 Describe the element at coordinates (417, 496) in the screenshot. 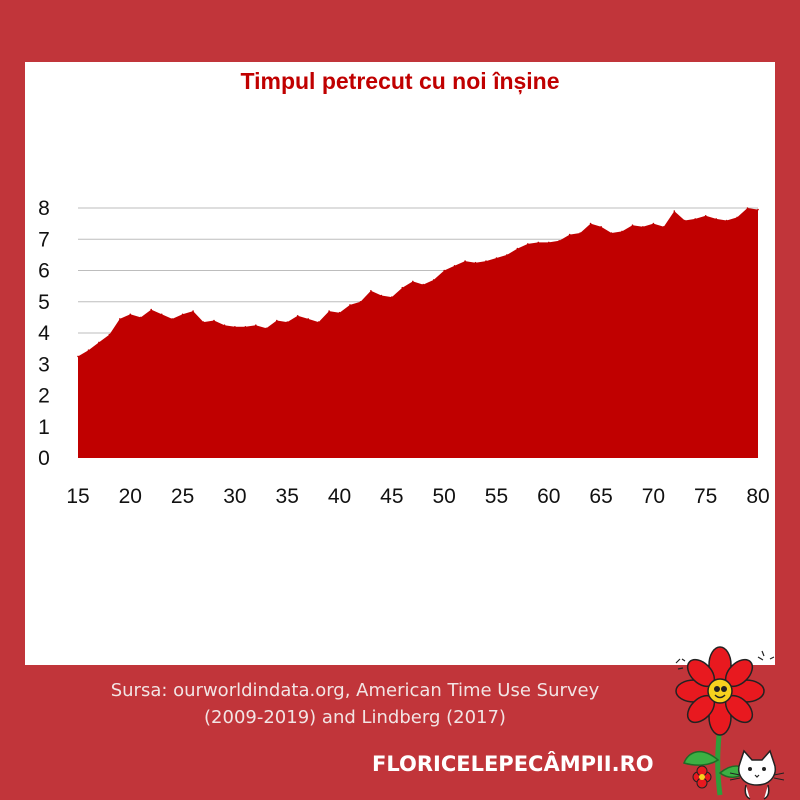

I see `x-axis-ticks: 15 20 25 30 35 40 45 50 55 60 65 70 75 80` at that location.